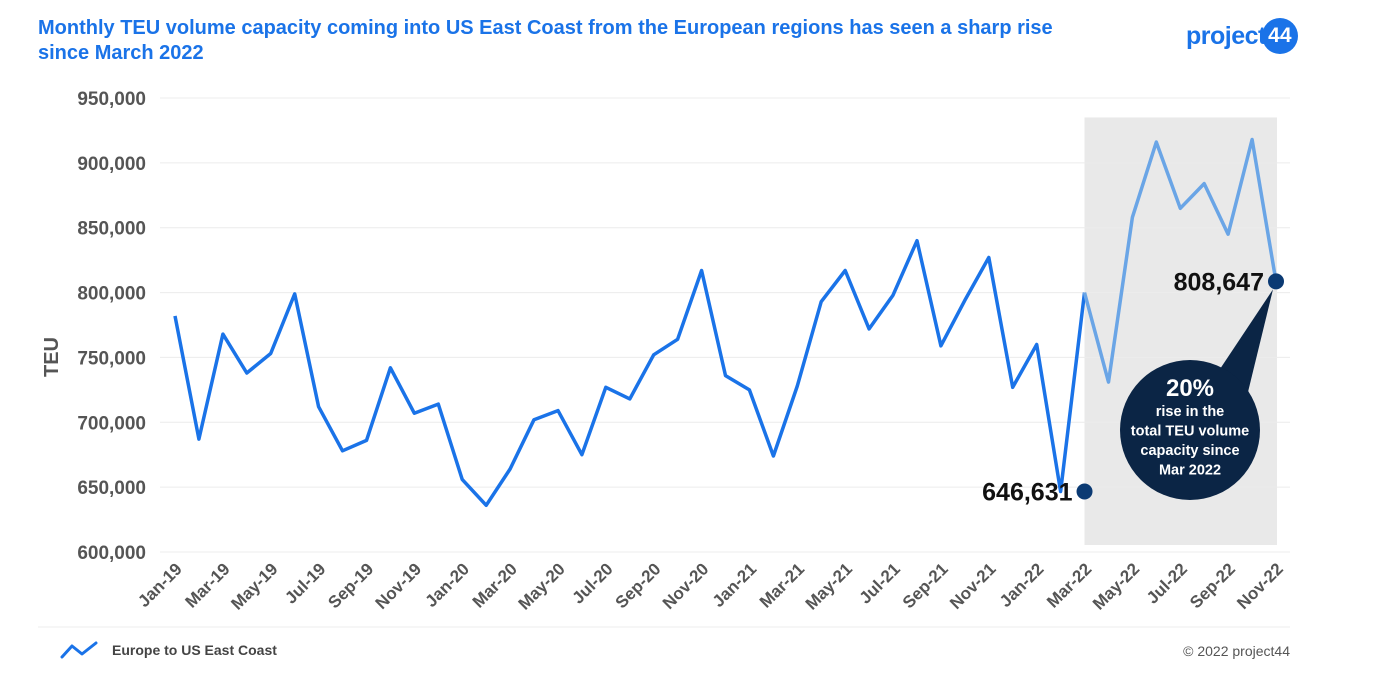 The image size is (1392, 688). I want to click on x-tick-label: Jan-22, so click(1022, 585).